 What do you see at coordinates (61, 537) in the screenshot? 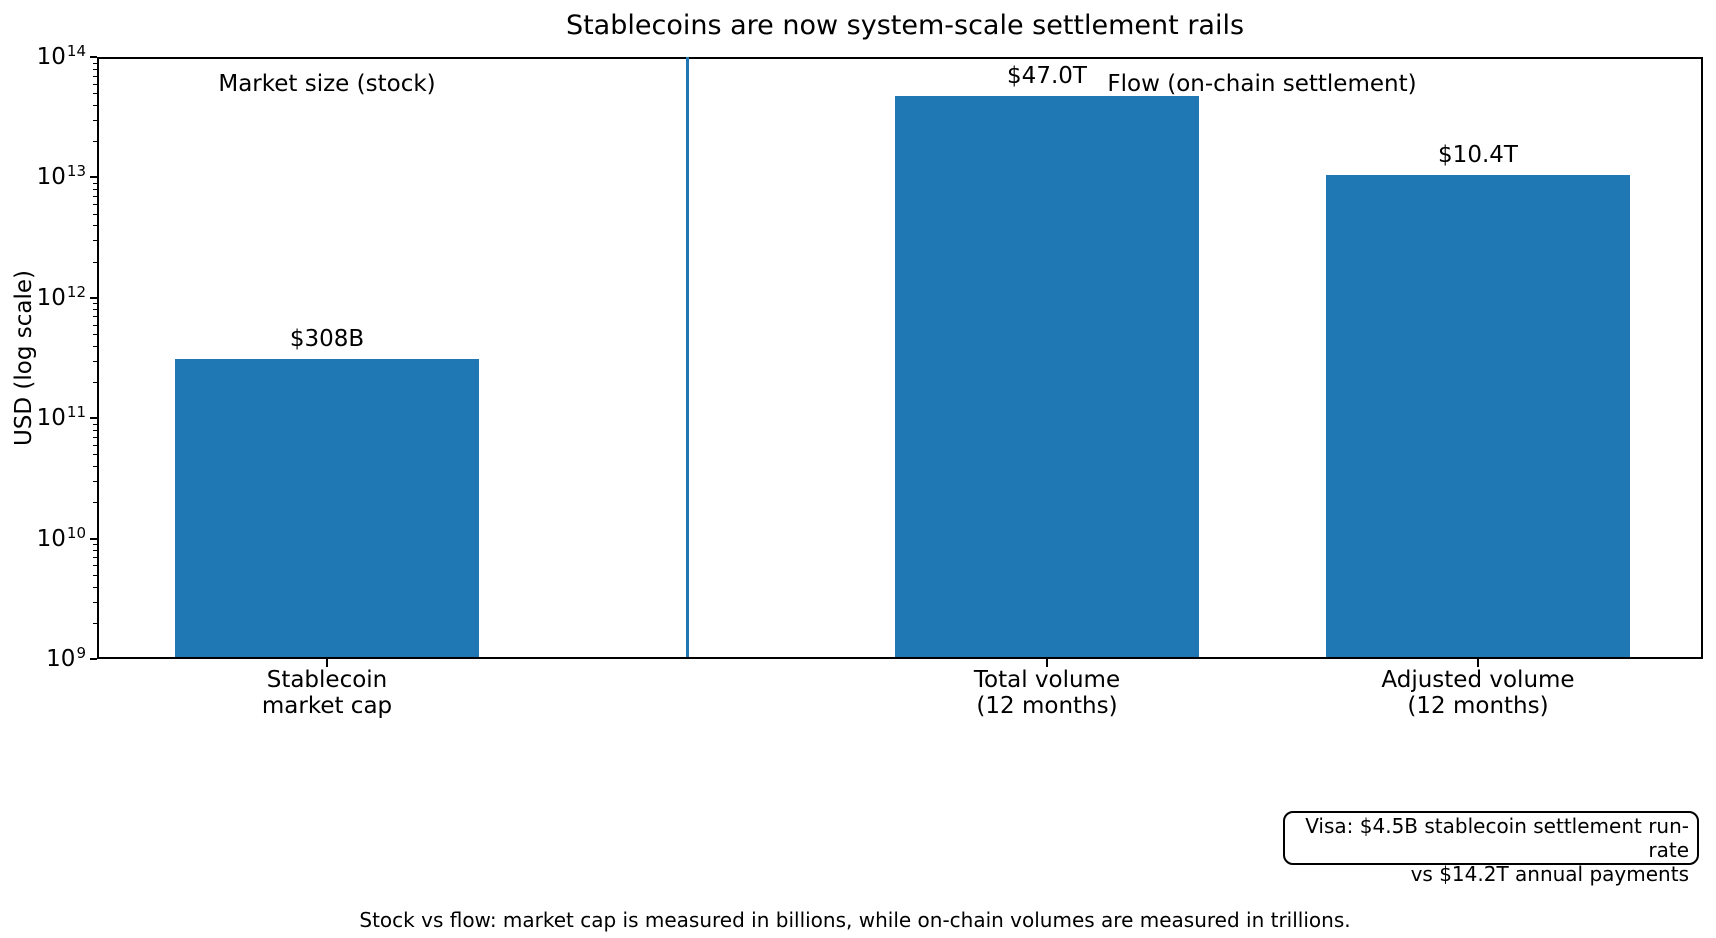
I see `y-tick-label: 1010` at bounding box center [61, 537].